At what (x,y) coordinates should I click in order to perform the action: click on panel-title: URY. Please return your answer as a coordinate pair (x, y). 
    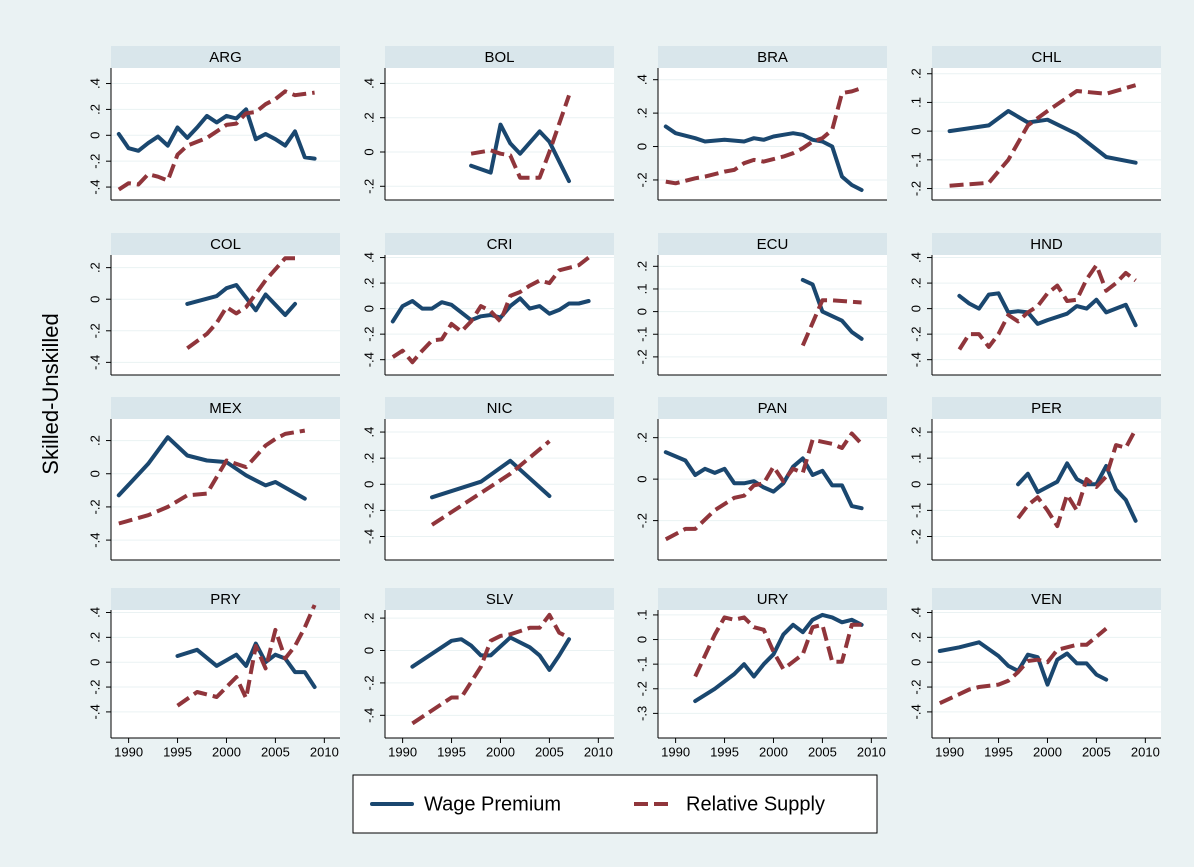
    Looking at the image, I should click on (772, 599).